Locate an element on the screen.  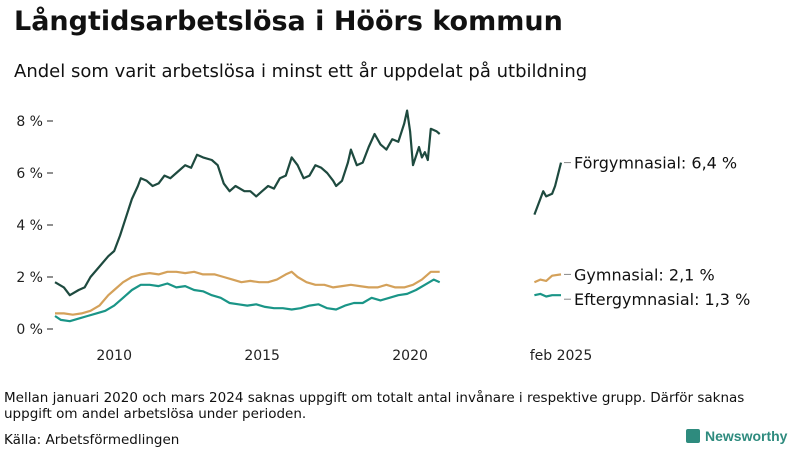
x-tick-label: 2020 is located at coordinates (410, 356).